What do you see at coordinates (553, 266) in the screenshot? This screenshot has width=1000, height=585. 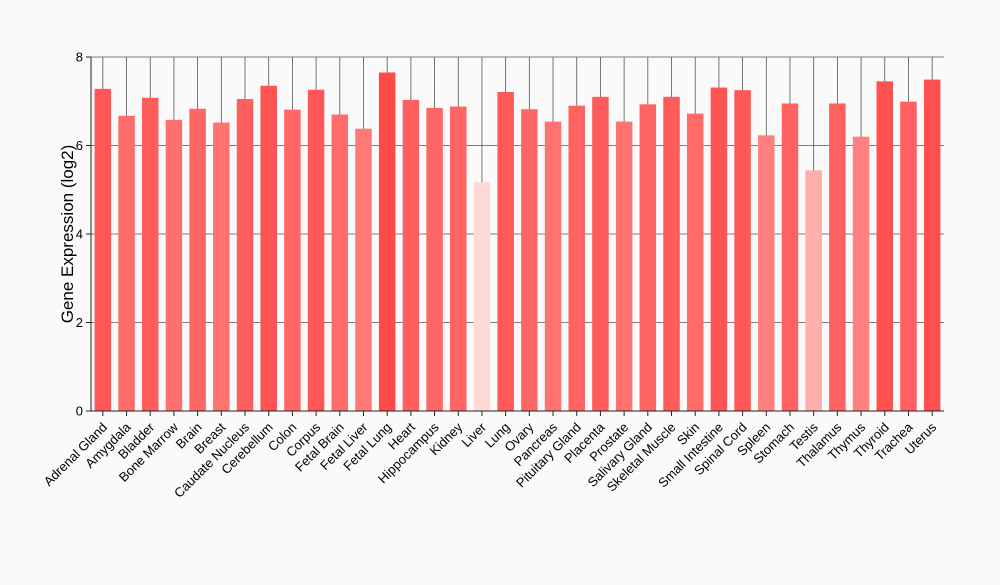 I see `bar-pancreas` at bounding box center [553, 266].